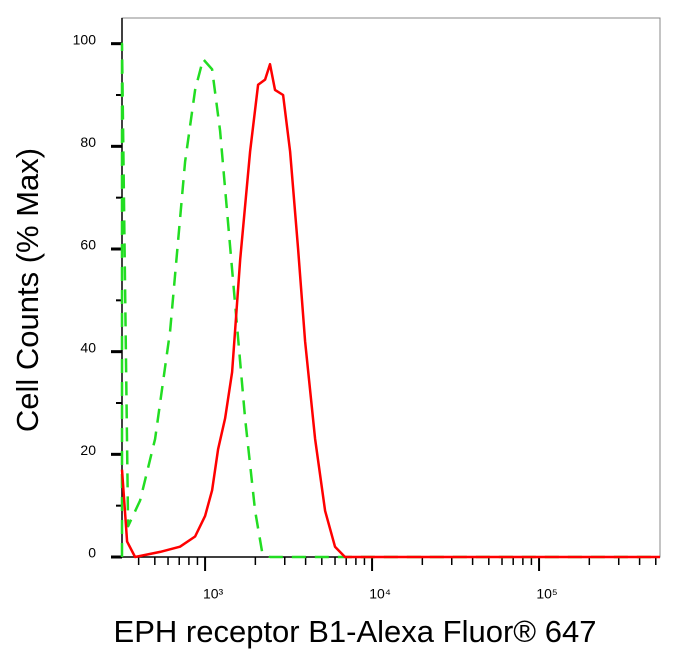 The width and height of the screenshot is (681, 659). I want to click on y-tick-label: 0, so click(92, 553).